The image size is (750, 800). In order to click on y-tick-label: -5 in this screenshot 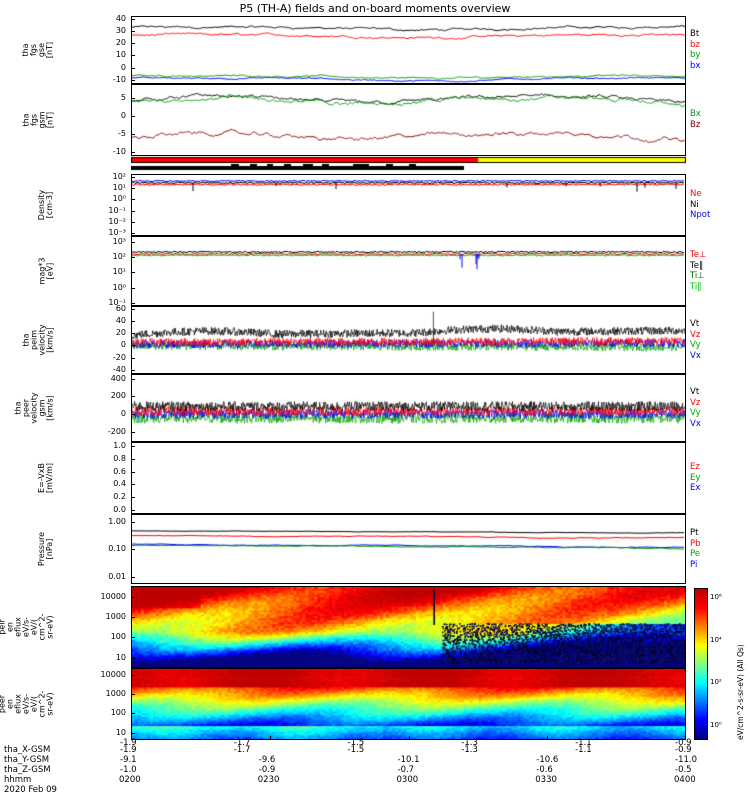, I will do `click(122, 134)`.